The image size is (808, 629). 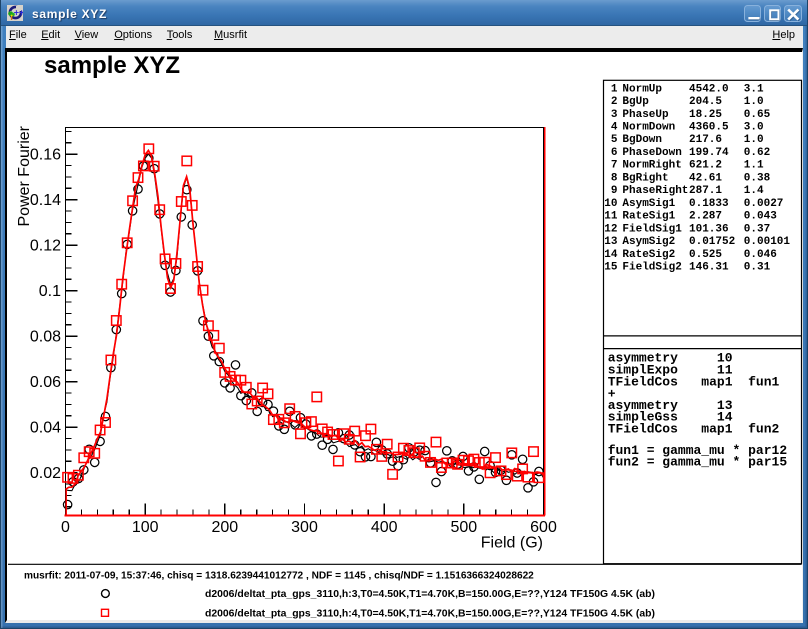 What do you see at coordinates (45, 337) in the screenshot?
I see `svg-text: 0.08` at bounding box center [45, 337].